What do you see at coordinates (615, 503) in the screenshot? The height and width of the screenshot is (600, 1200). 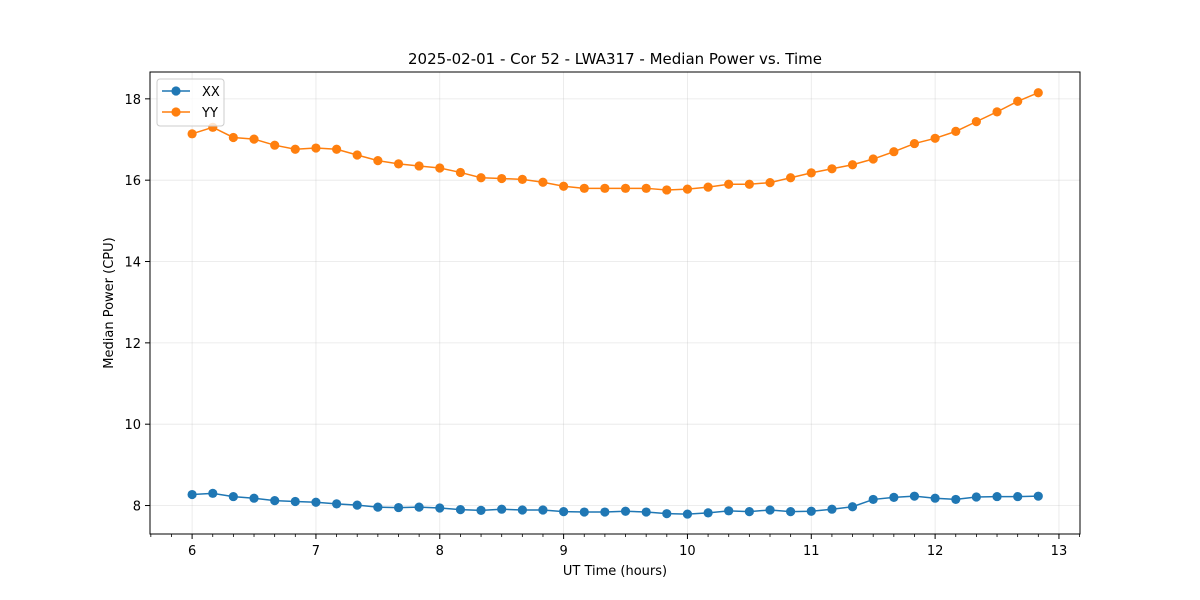 I see `series-xx` at bounding box center [615, 503].